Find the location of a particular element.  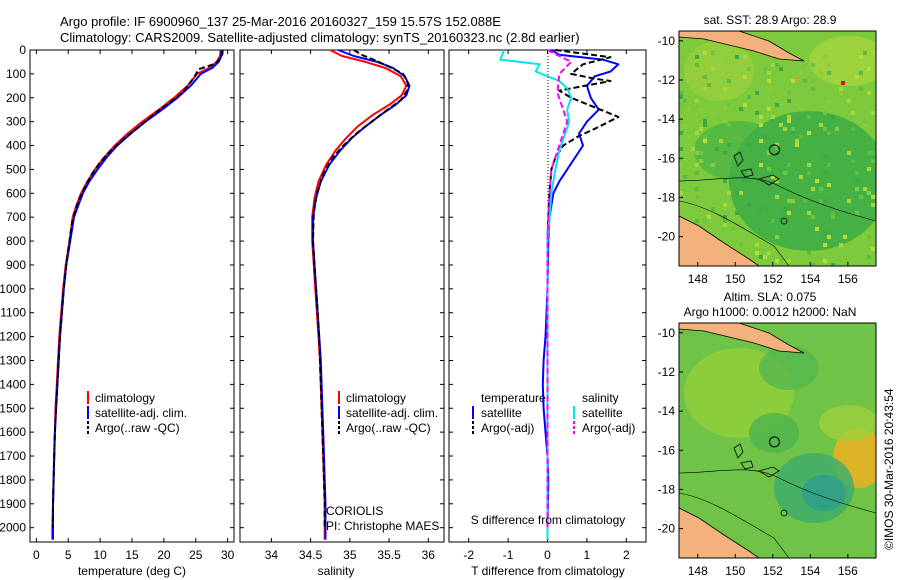

legend-label-argo: Argo(..raw -QC) is located at coordinates (137, 428).